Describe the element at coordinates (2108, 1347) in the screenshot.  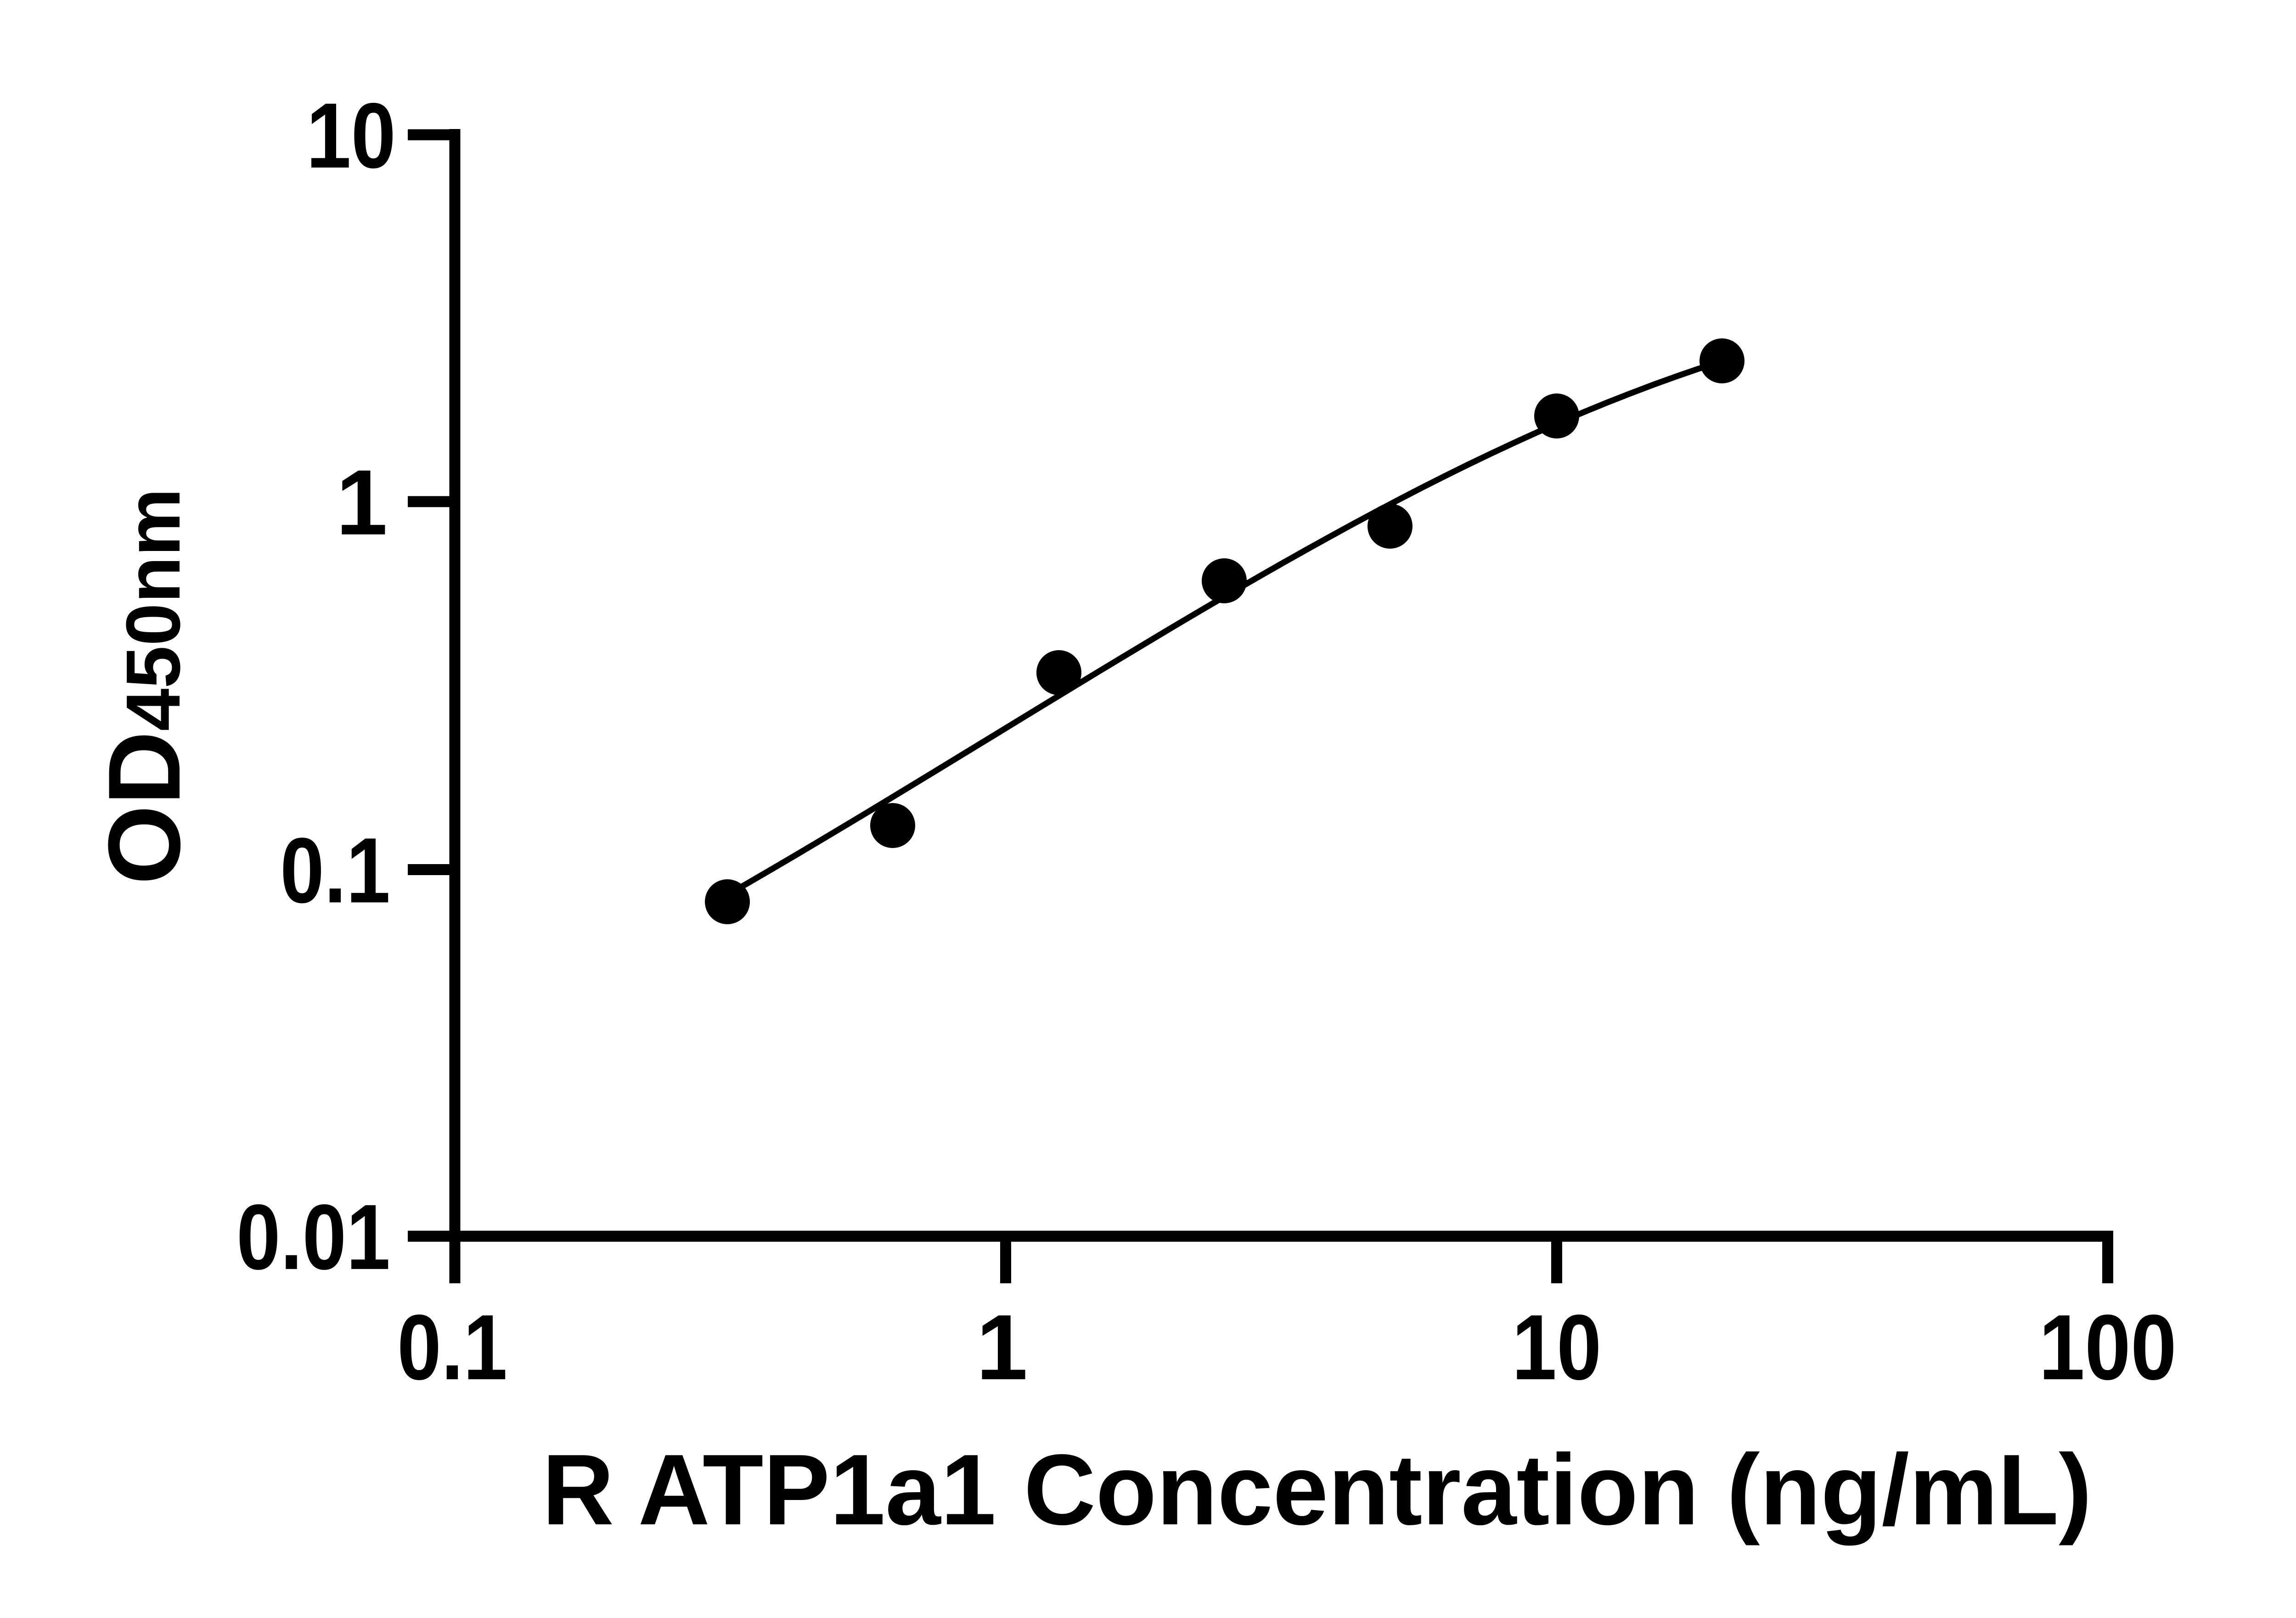
I see `svg-text: 100` at that location.